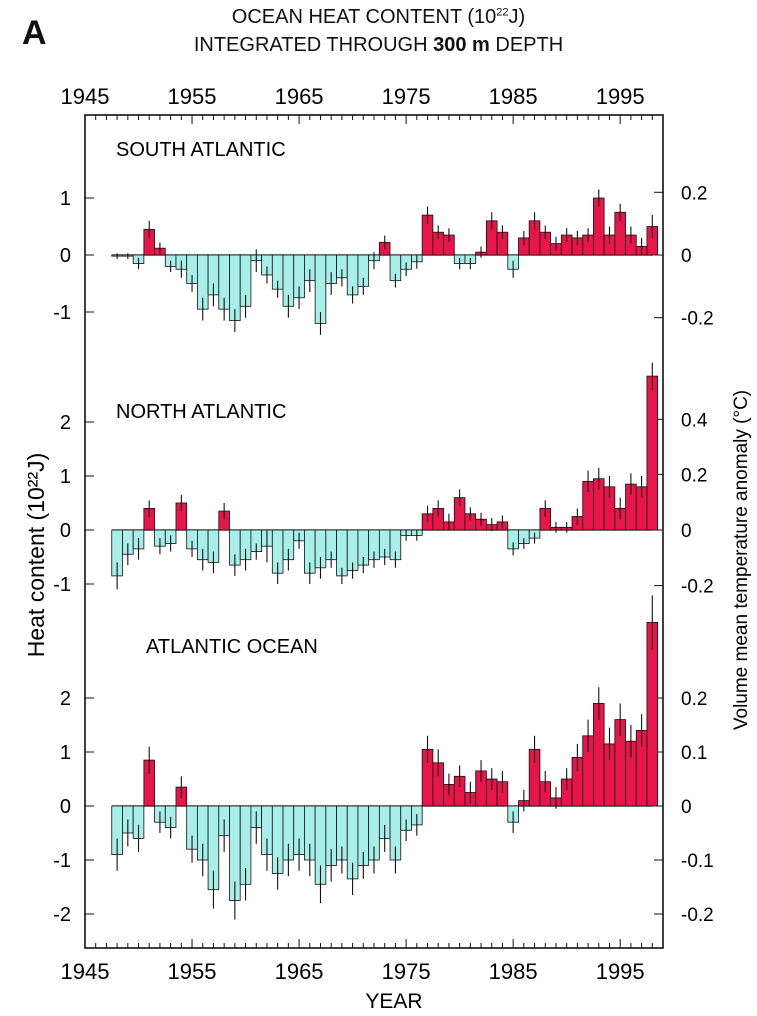 Image resolution: width=757 pixels, height=1016 pixels. I want to click on x-tick-label-top: 1975, so click(406, 96).